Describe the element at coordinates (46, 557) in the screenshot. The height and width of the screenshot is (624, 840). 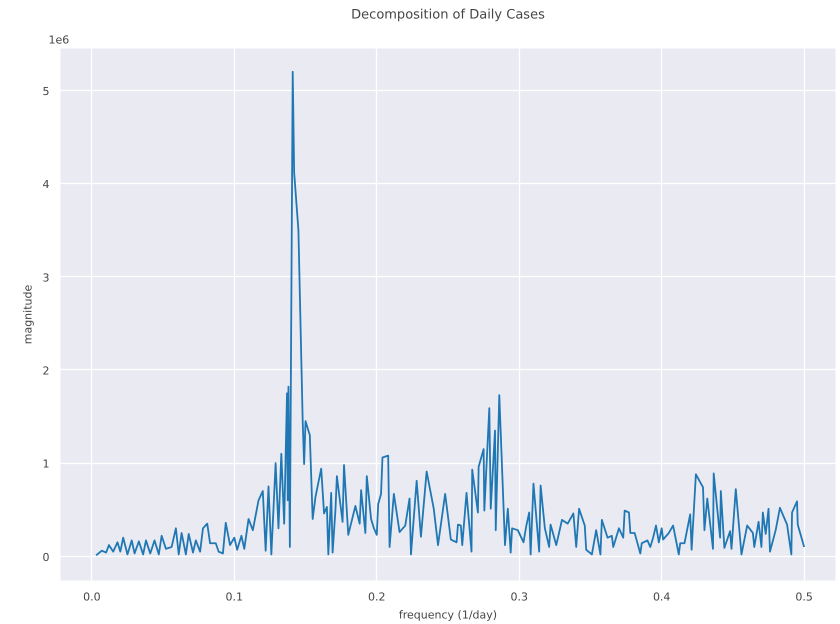
I see `y-tick-label: 0` at that location.